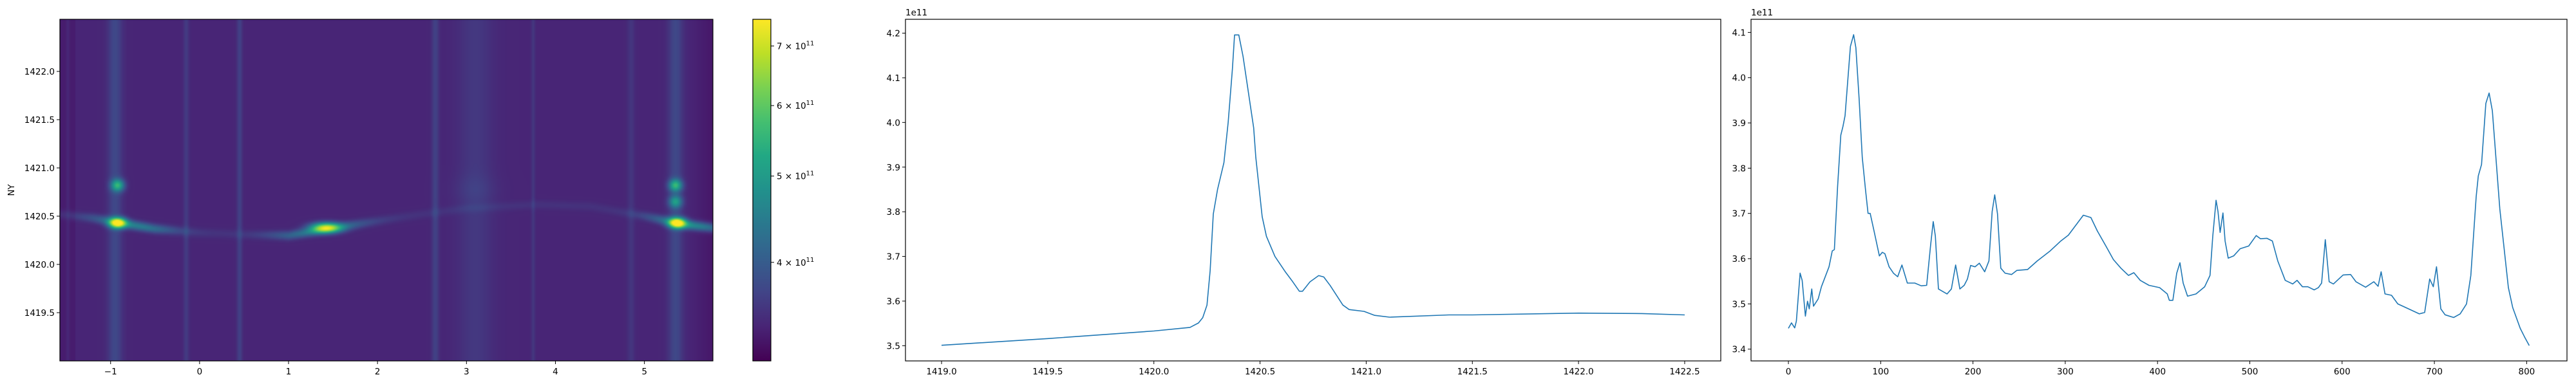 The width and height of the screenshot is (2576, 386). Describe the element at coordinates (2066, 372) in the screenshot. I see `x-tick-label: 300` at that location.